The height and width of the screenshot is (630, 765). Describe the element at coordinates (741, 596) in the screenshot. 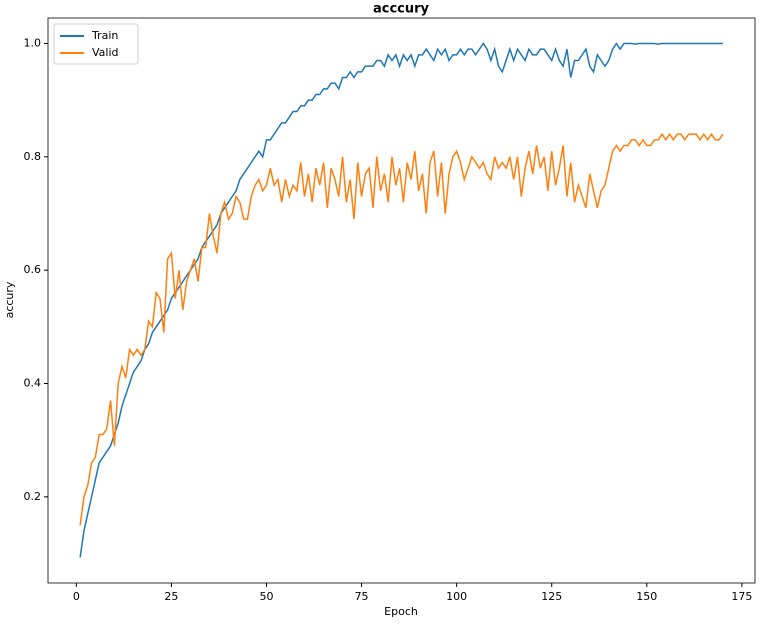

I see `x-tick-label: 175` at that location.